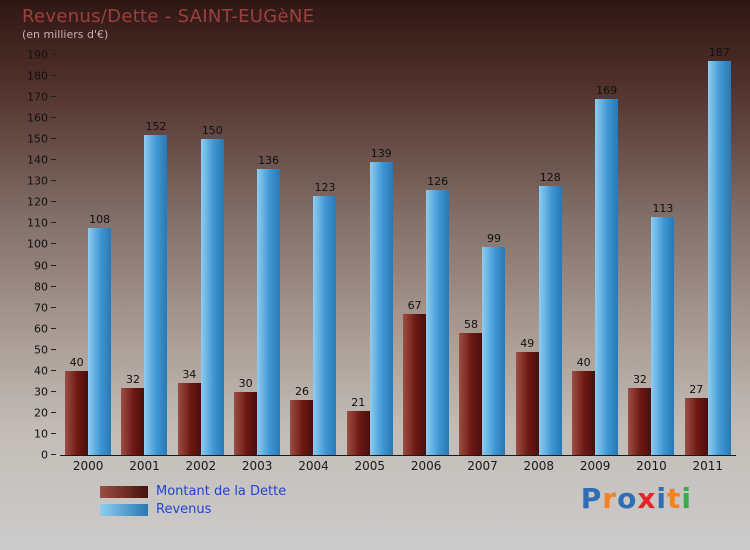 The width and height of the screenshot is (750, 550). What do you see at coordinates (651, 466) in the screenshot?
I see `x-tick-label: 2010` at bounding box center [651, 466].